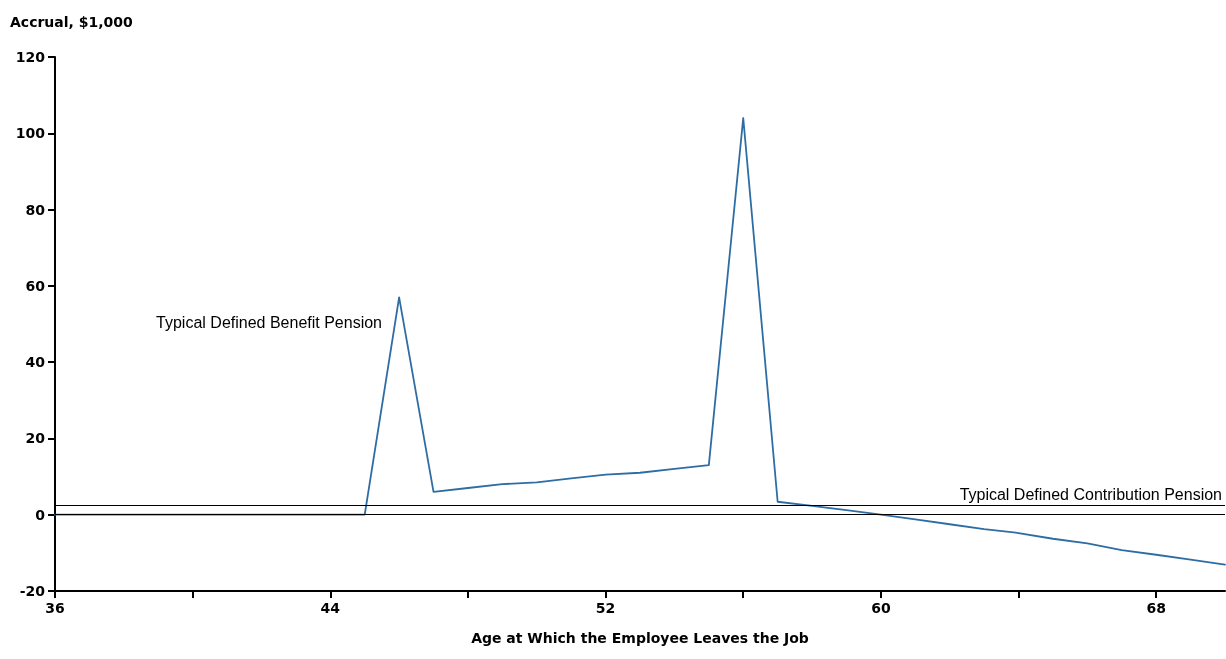 This screenshot has width=1226, height=659. I want to click on x-axis-title: Age at Which the Employee Leaves the Job, so click(640, 638).